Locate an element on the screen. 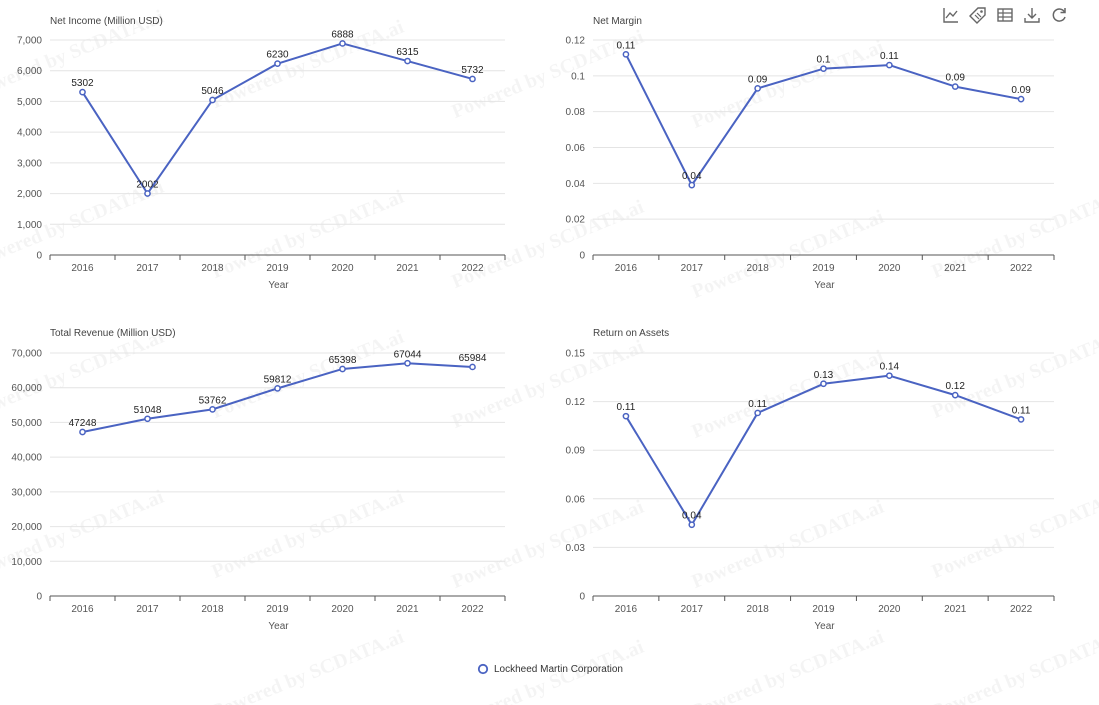 This screenshot has height=705, width=1099. data-label: 53762 is located at coordinates (213, 400).